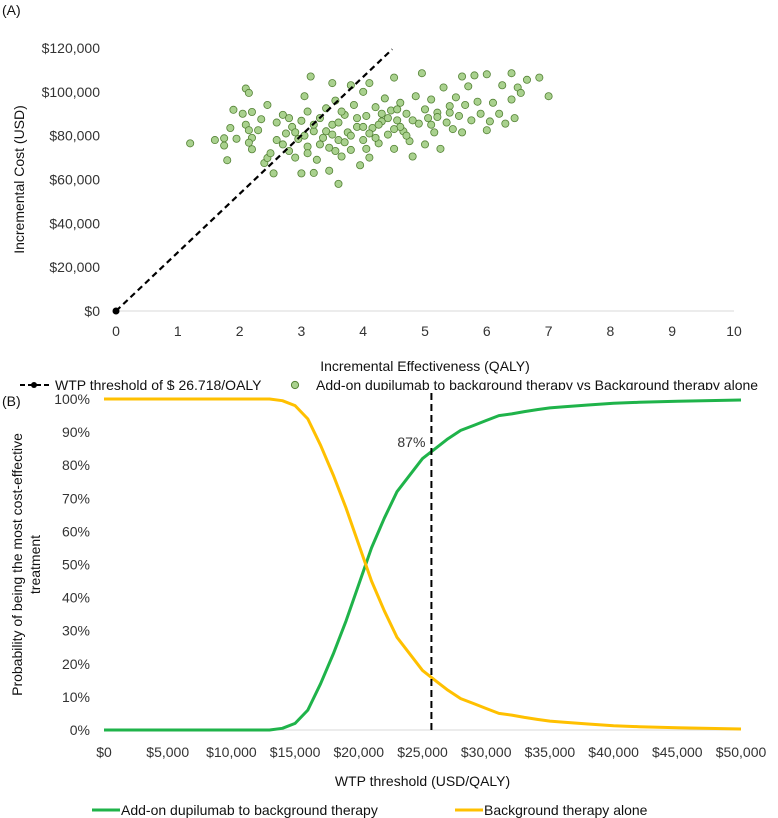 The image size is (778, 818). What do you see at coordinates (549, 331) in the screenshot?
I see `x-tick-label: 7` at bounding box center [549, 331].